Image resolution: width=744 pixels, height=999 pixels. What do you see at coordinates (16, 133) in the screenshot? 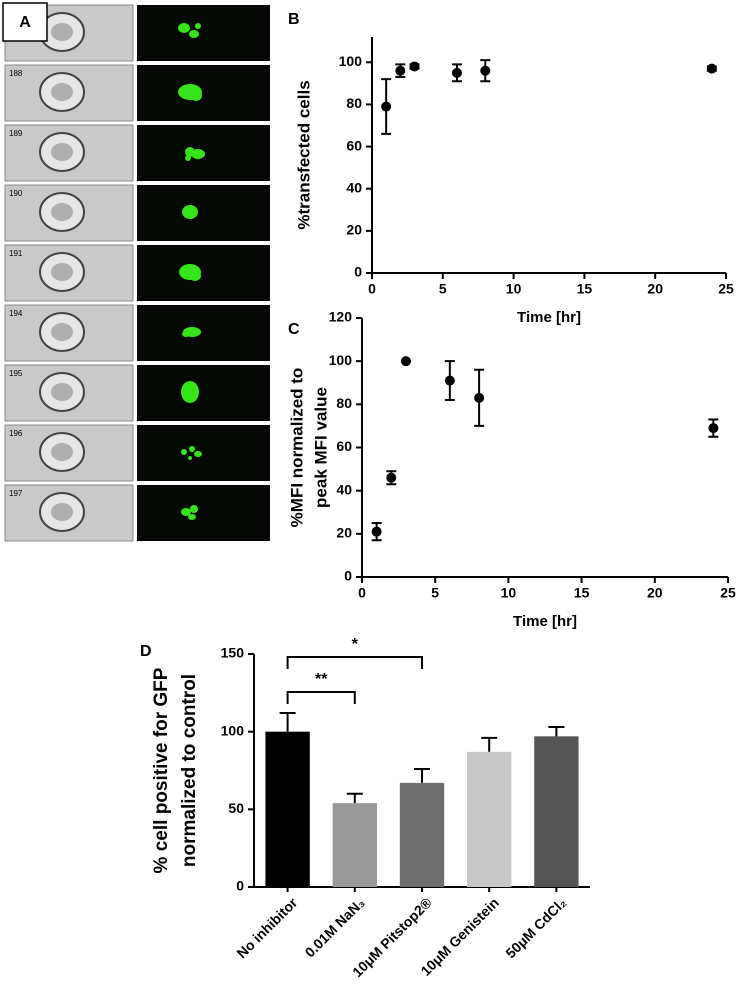
I see `cell-id: 189` at bounding box center [16, 133].